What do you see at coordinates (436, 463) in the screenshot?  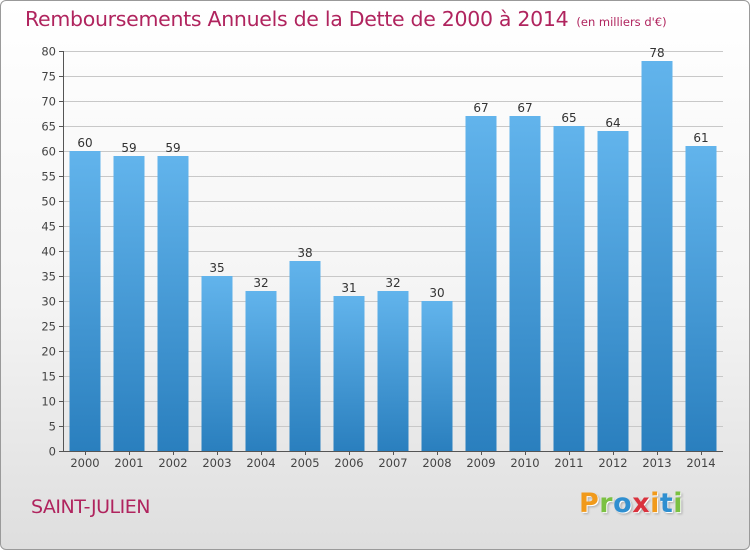 I see `x-tick-label: 2008` at bounding box center [436, 463].